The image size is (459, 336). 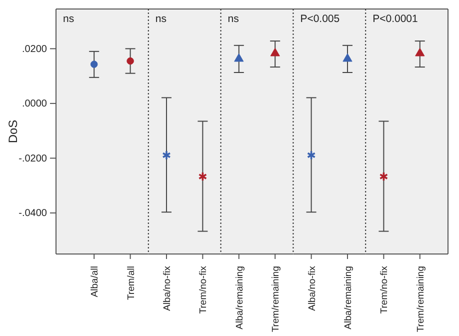 I want to click on y-tick-label: -.0400, so click(x=33, y=214).